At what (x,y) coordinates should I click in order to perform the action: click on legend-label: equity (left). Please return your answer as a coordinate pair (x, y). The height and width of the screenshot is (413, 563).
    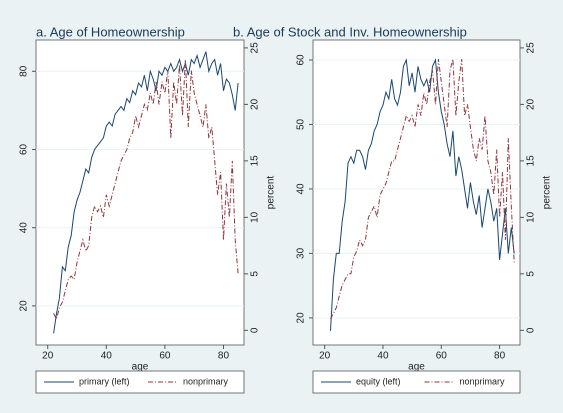
    Looking at the image, I should click on (378, 381).